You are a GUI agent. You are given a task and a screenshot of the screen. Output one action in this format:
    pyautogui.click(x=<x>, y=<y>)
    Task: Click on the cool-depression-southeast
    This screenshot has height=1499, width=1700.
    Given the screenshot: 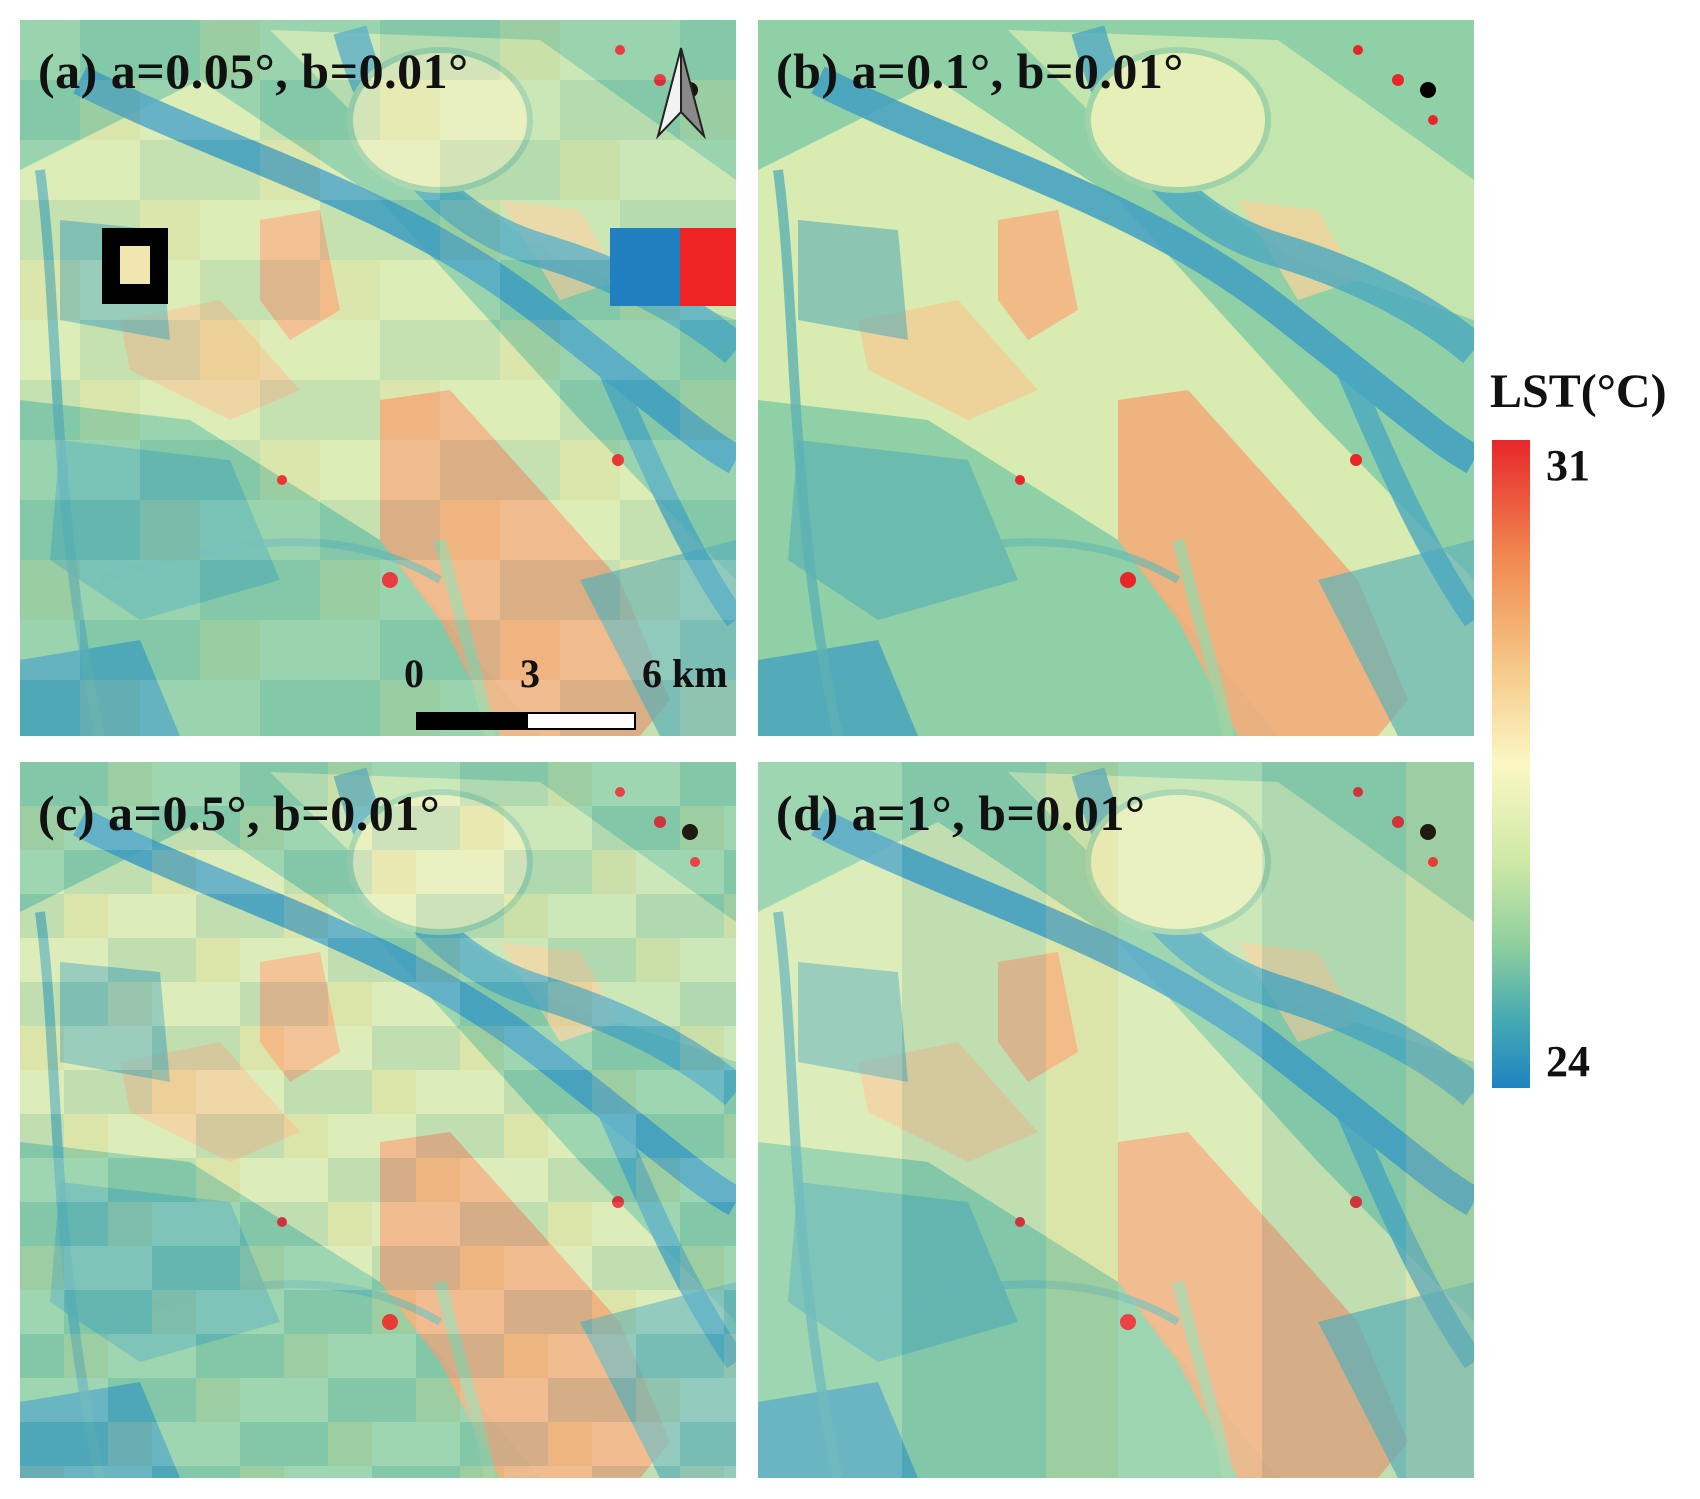 What is the action you would take?
    pyautogui.click(x=1396, y=638)
    